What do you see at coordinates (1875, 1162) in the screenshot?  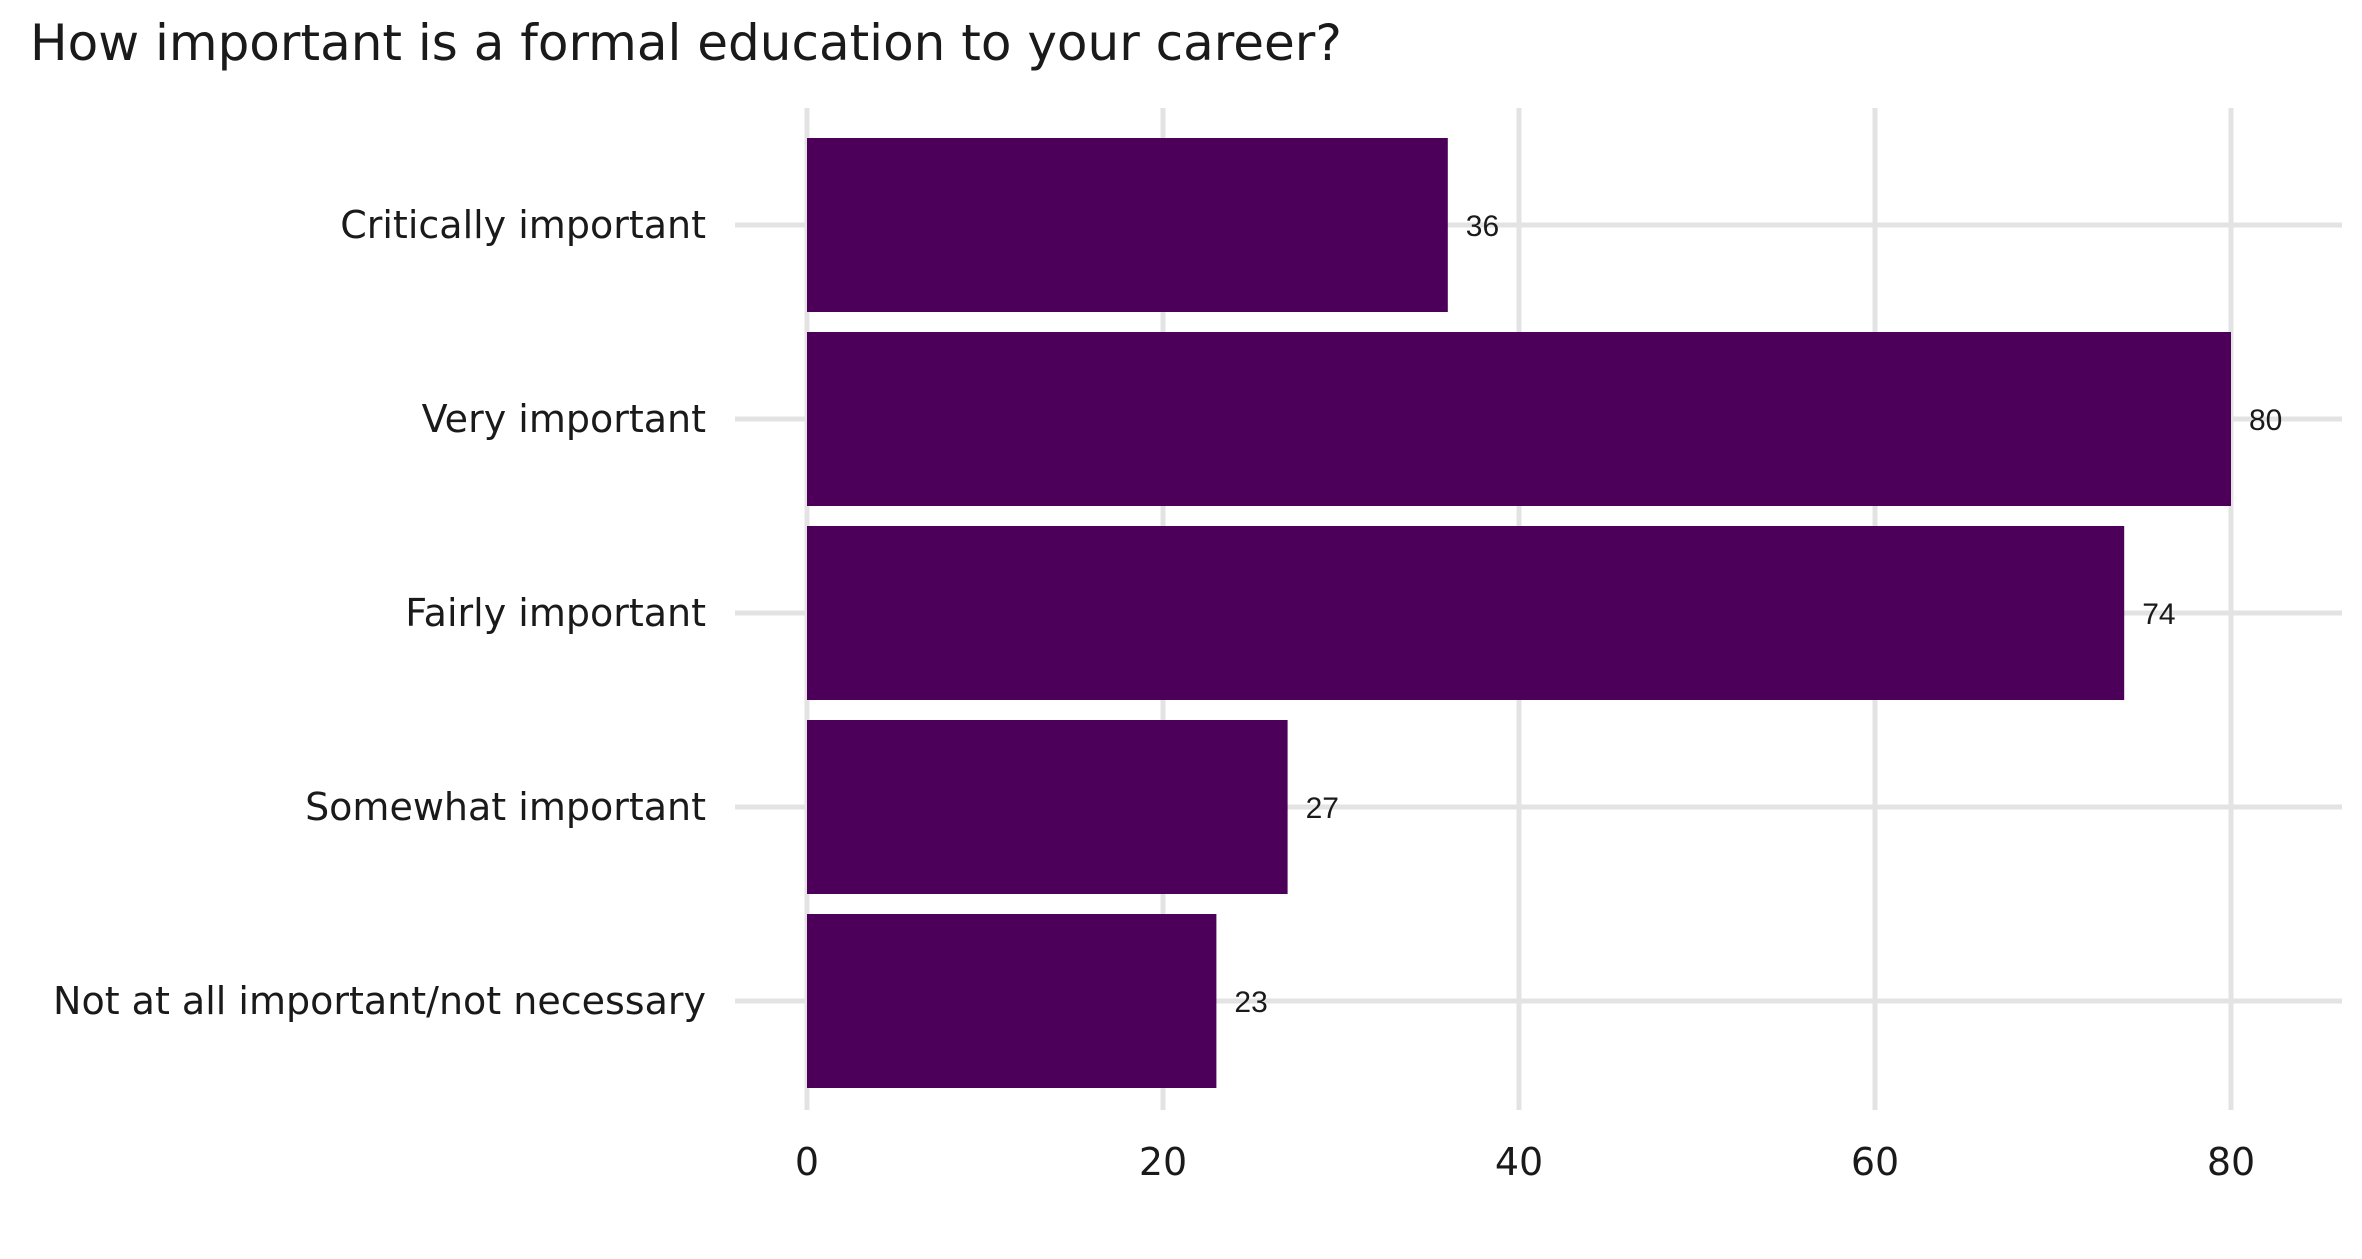 I see `x-tick-label: 60` at bounding box center [1875, 1162].